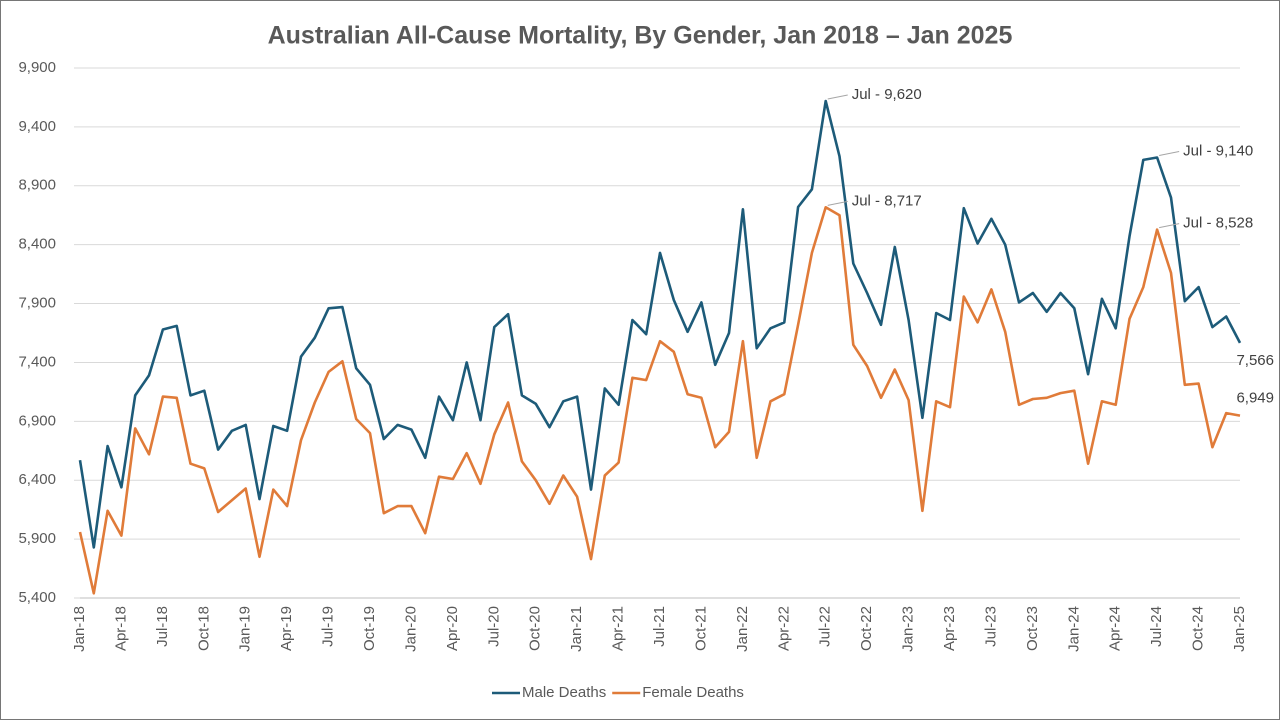 The image size is (1280, 720). I want to click on x-tick-label: Oct-23, so click(1032, 628).